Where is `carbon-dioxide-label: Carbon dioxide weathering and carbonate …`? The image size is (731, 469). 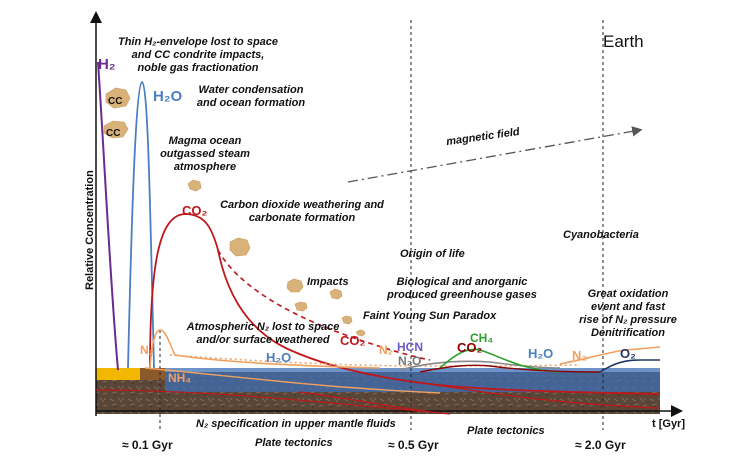
carbon-dioxide-label: Carbon dioxide weathering and carbonate … is located at coordinates (302, 211).